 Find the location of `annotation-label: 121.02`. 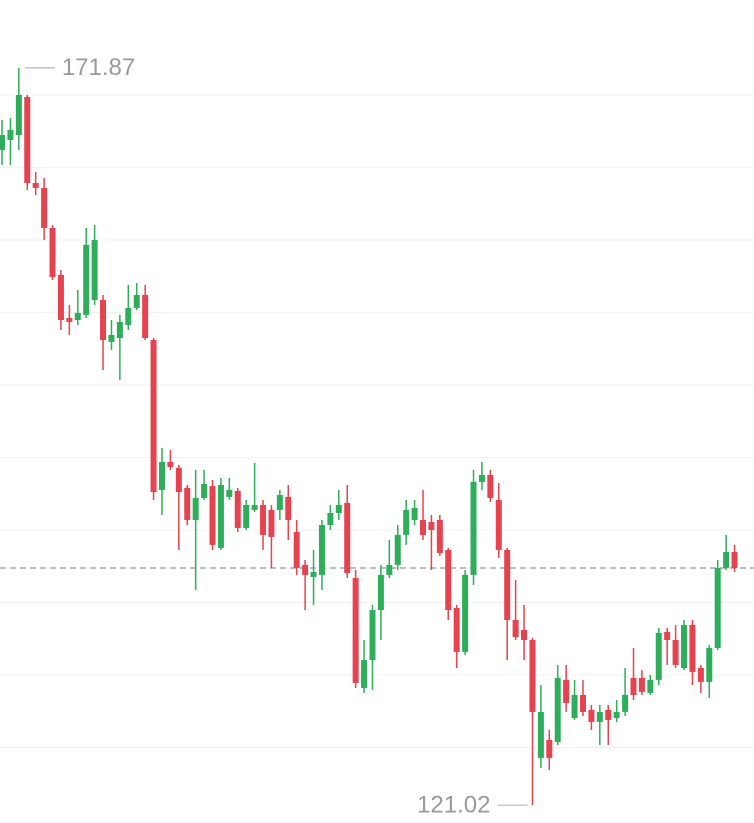

annotation-label: 121.02 is located at coordinates (453, 805).